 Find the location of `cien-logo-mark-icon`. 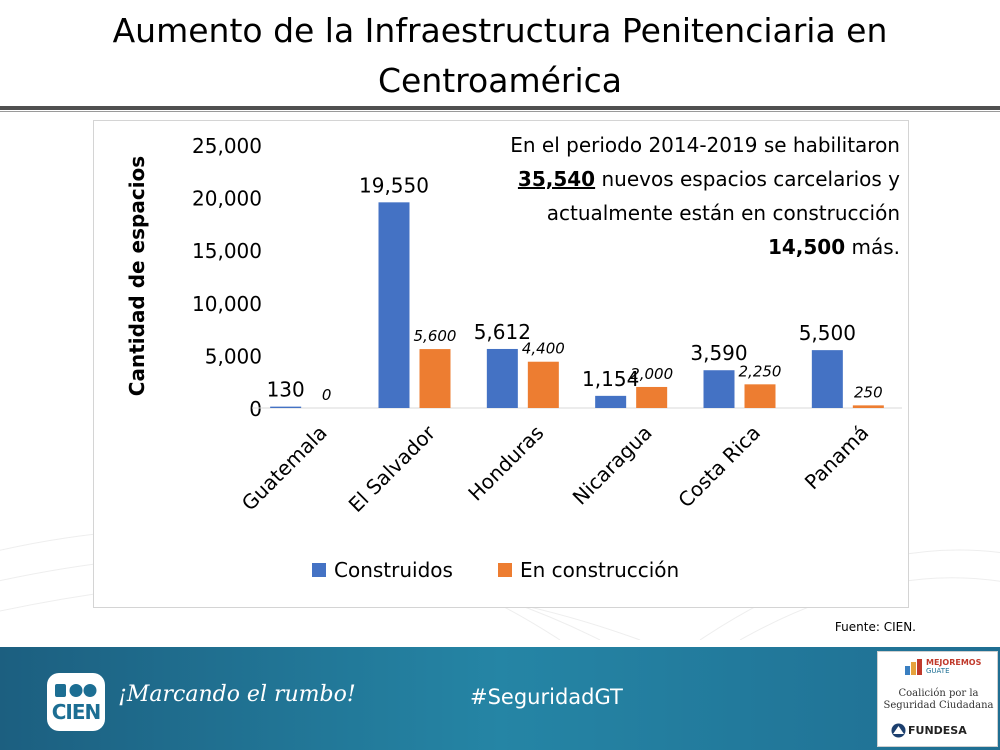

cien-logo-mark-icon is located at coordinates (76, 690).